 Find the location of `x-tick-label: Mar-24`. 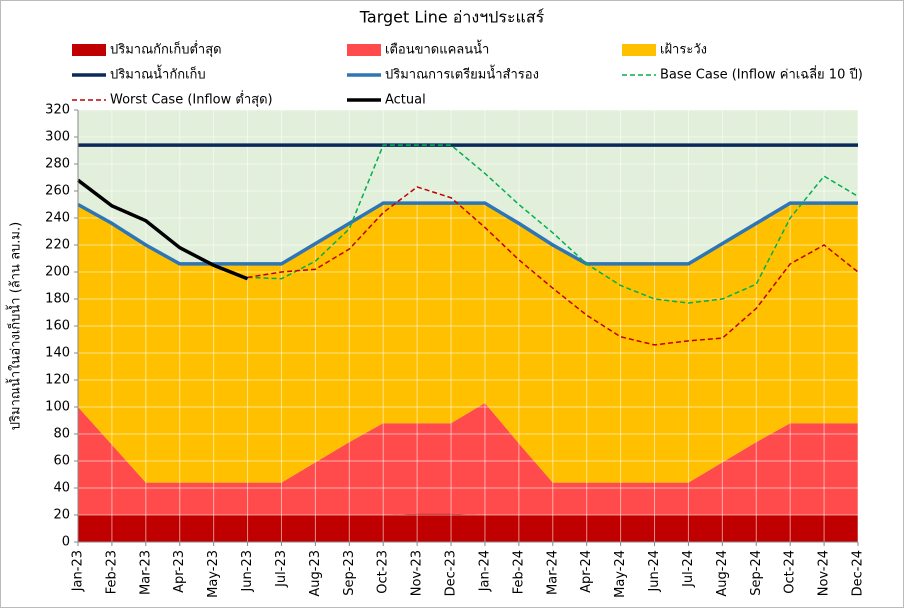

x-tick-label: Mar-24 is located at coordinates (552, 572).